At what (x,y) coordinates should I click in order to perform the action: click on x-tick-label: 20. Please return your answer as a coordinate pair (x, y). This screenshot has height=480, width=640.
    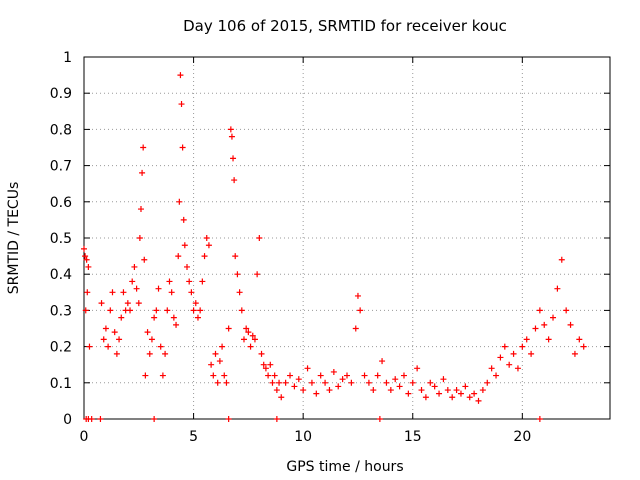
    Looking at the image, I should click on (522, 437).